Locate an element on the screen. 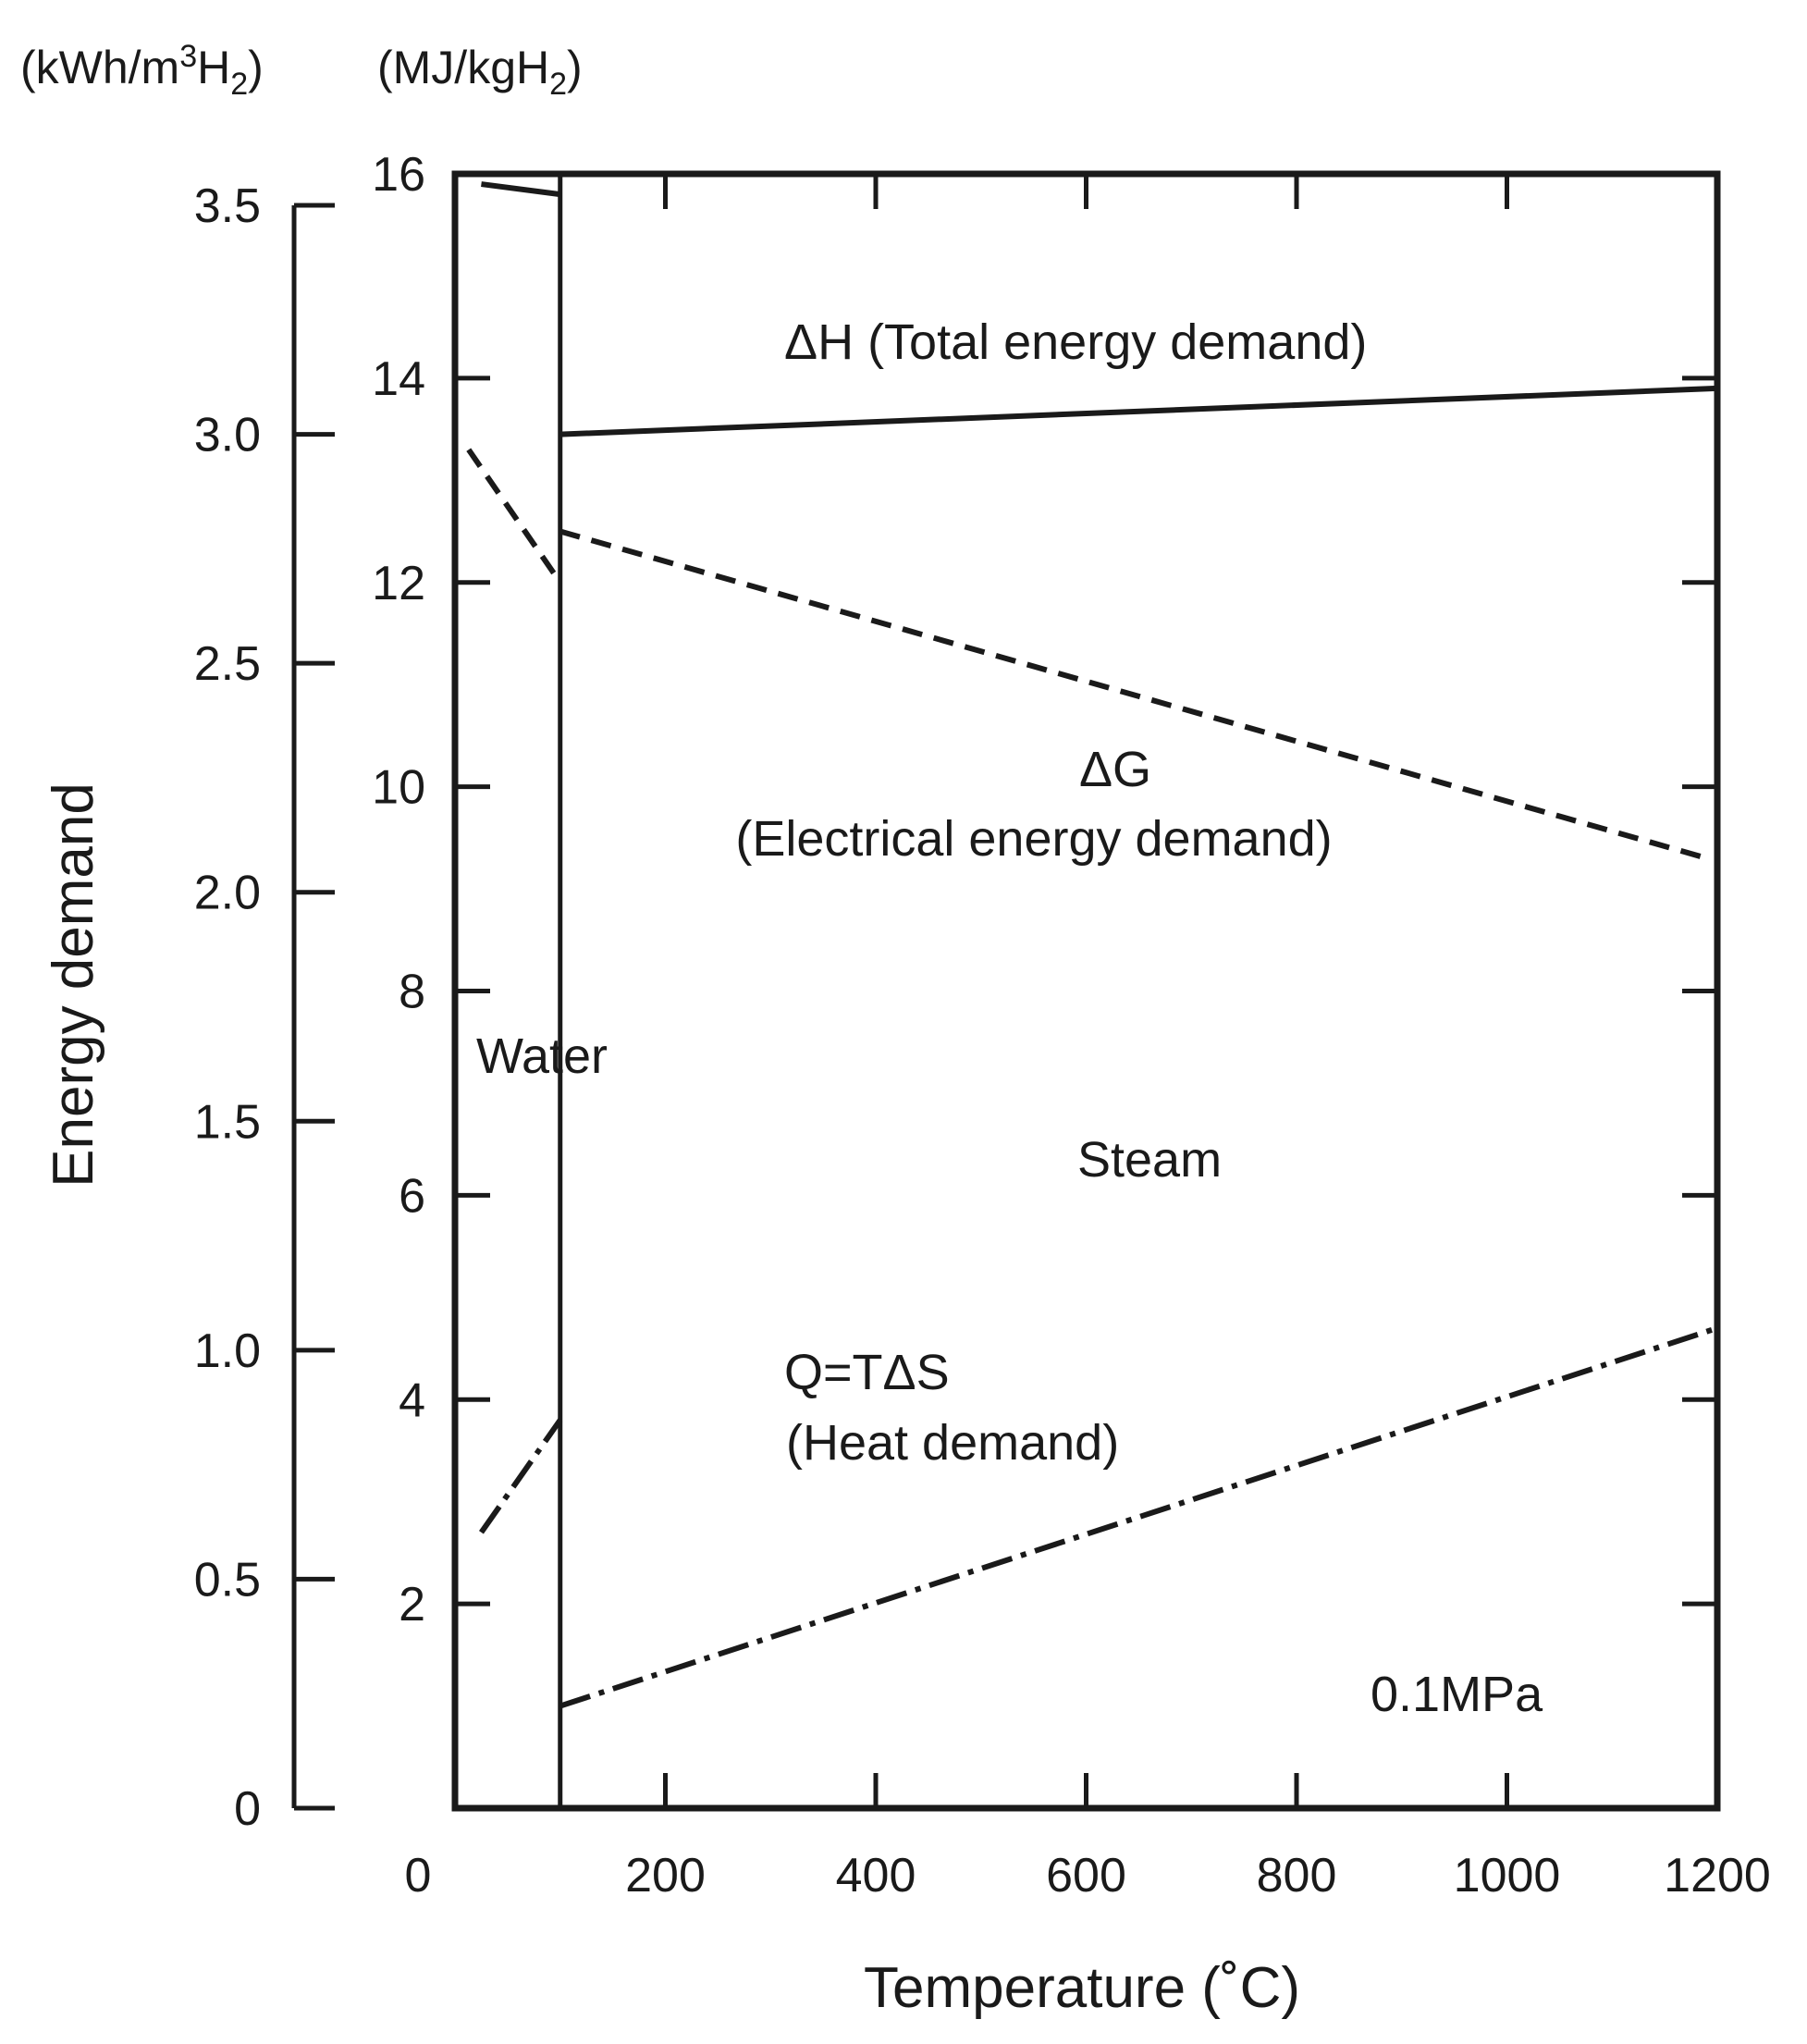 Image resolution: width=1807 pixels, height=2044 pixels. y-tick-label-mj: 14 is located at coordinates (398, 379).